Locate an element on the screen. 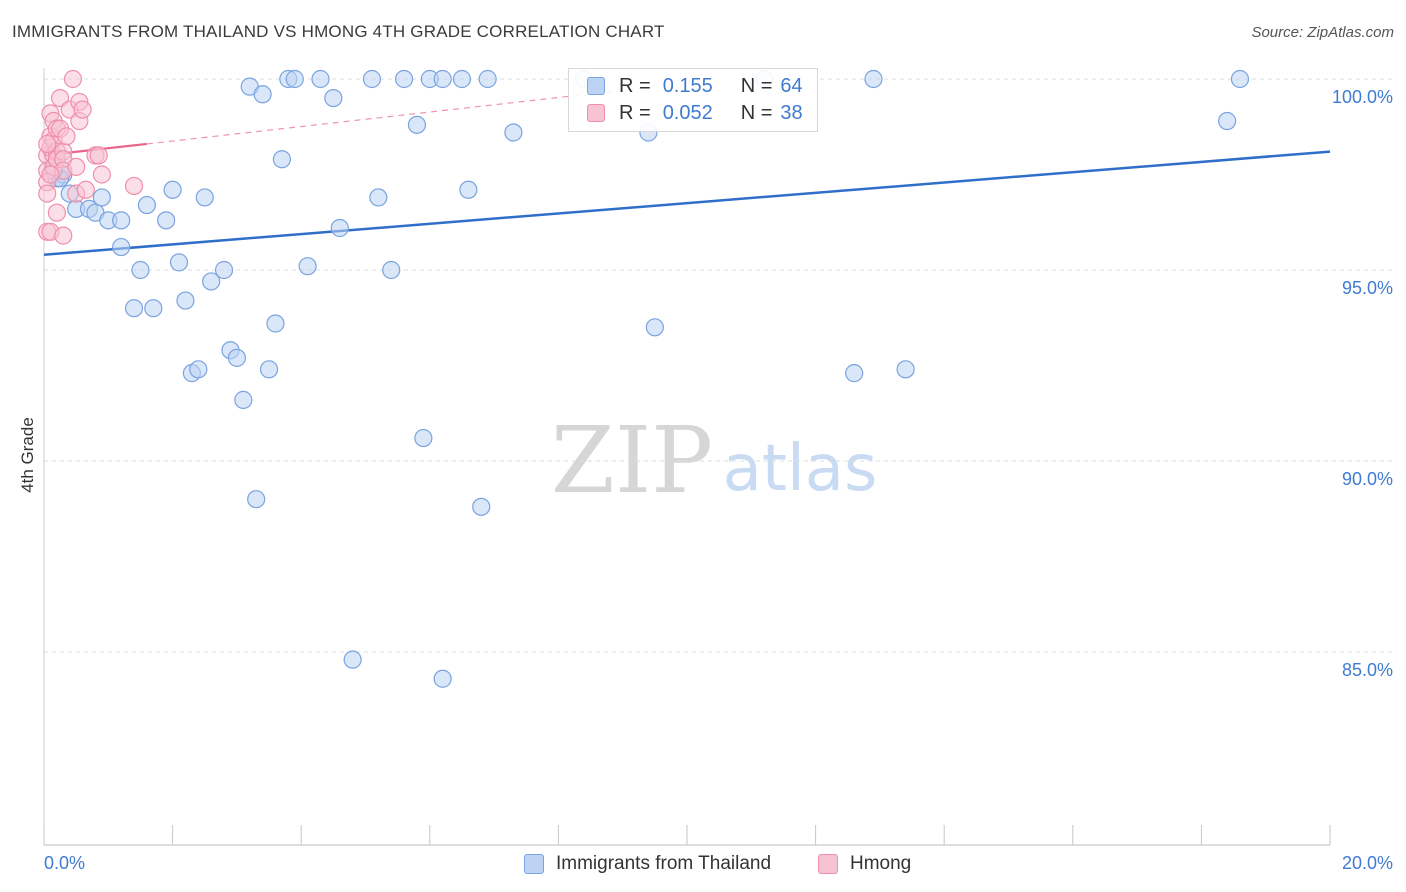  watermark-atlas: atlas is located at coordinates (800, 469).